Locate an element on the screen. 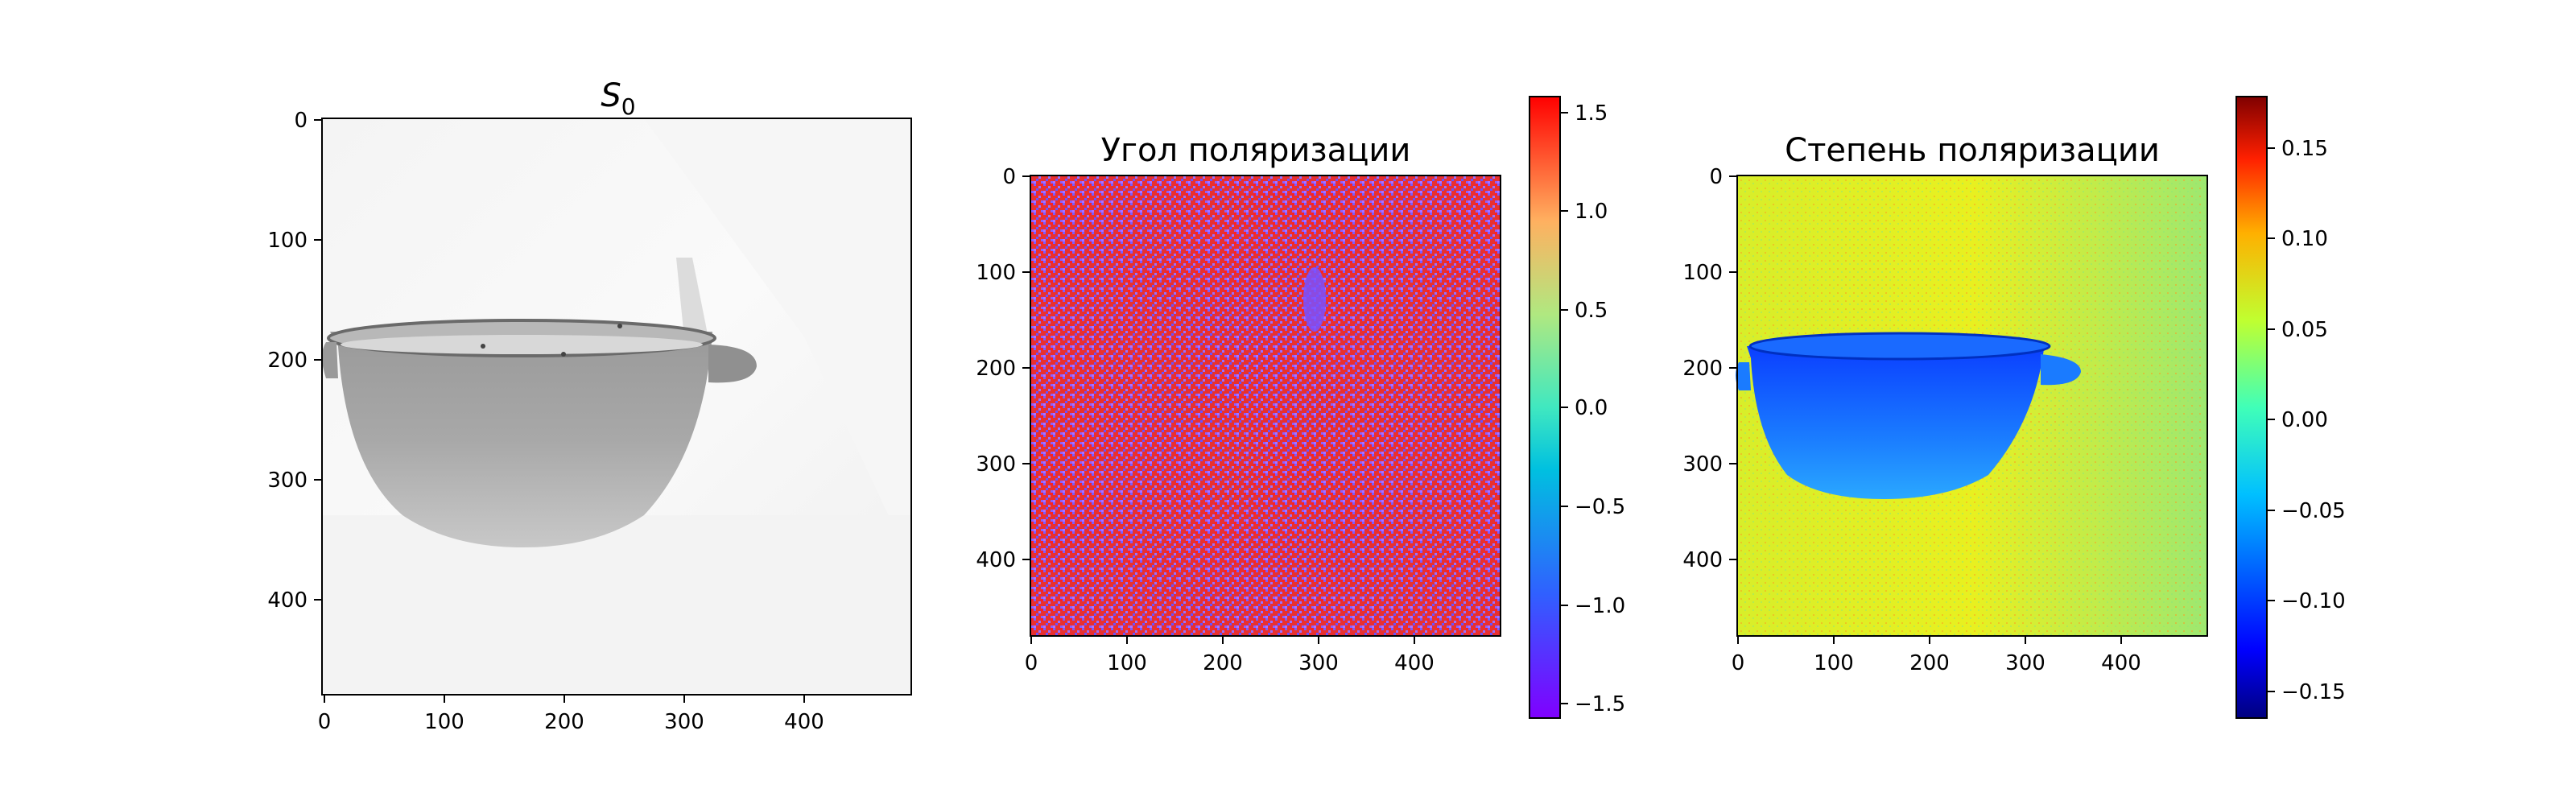  angle-cbar-tick: 0.5 is located at coordinates (1591, 311).